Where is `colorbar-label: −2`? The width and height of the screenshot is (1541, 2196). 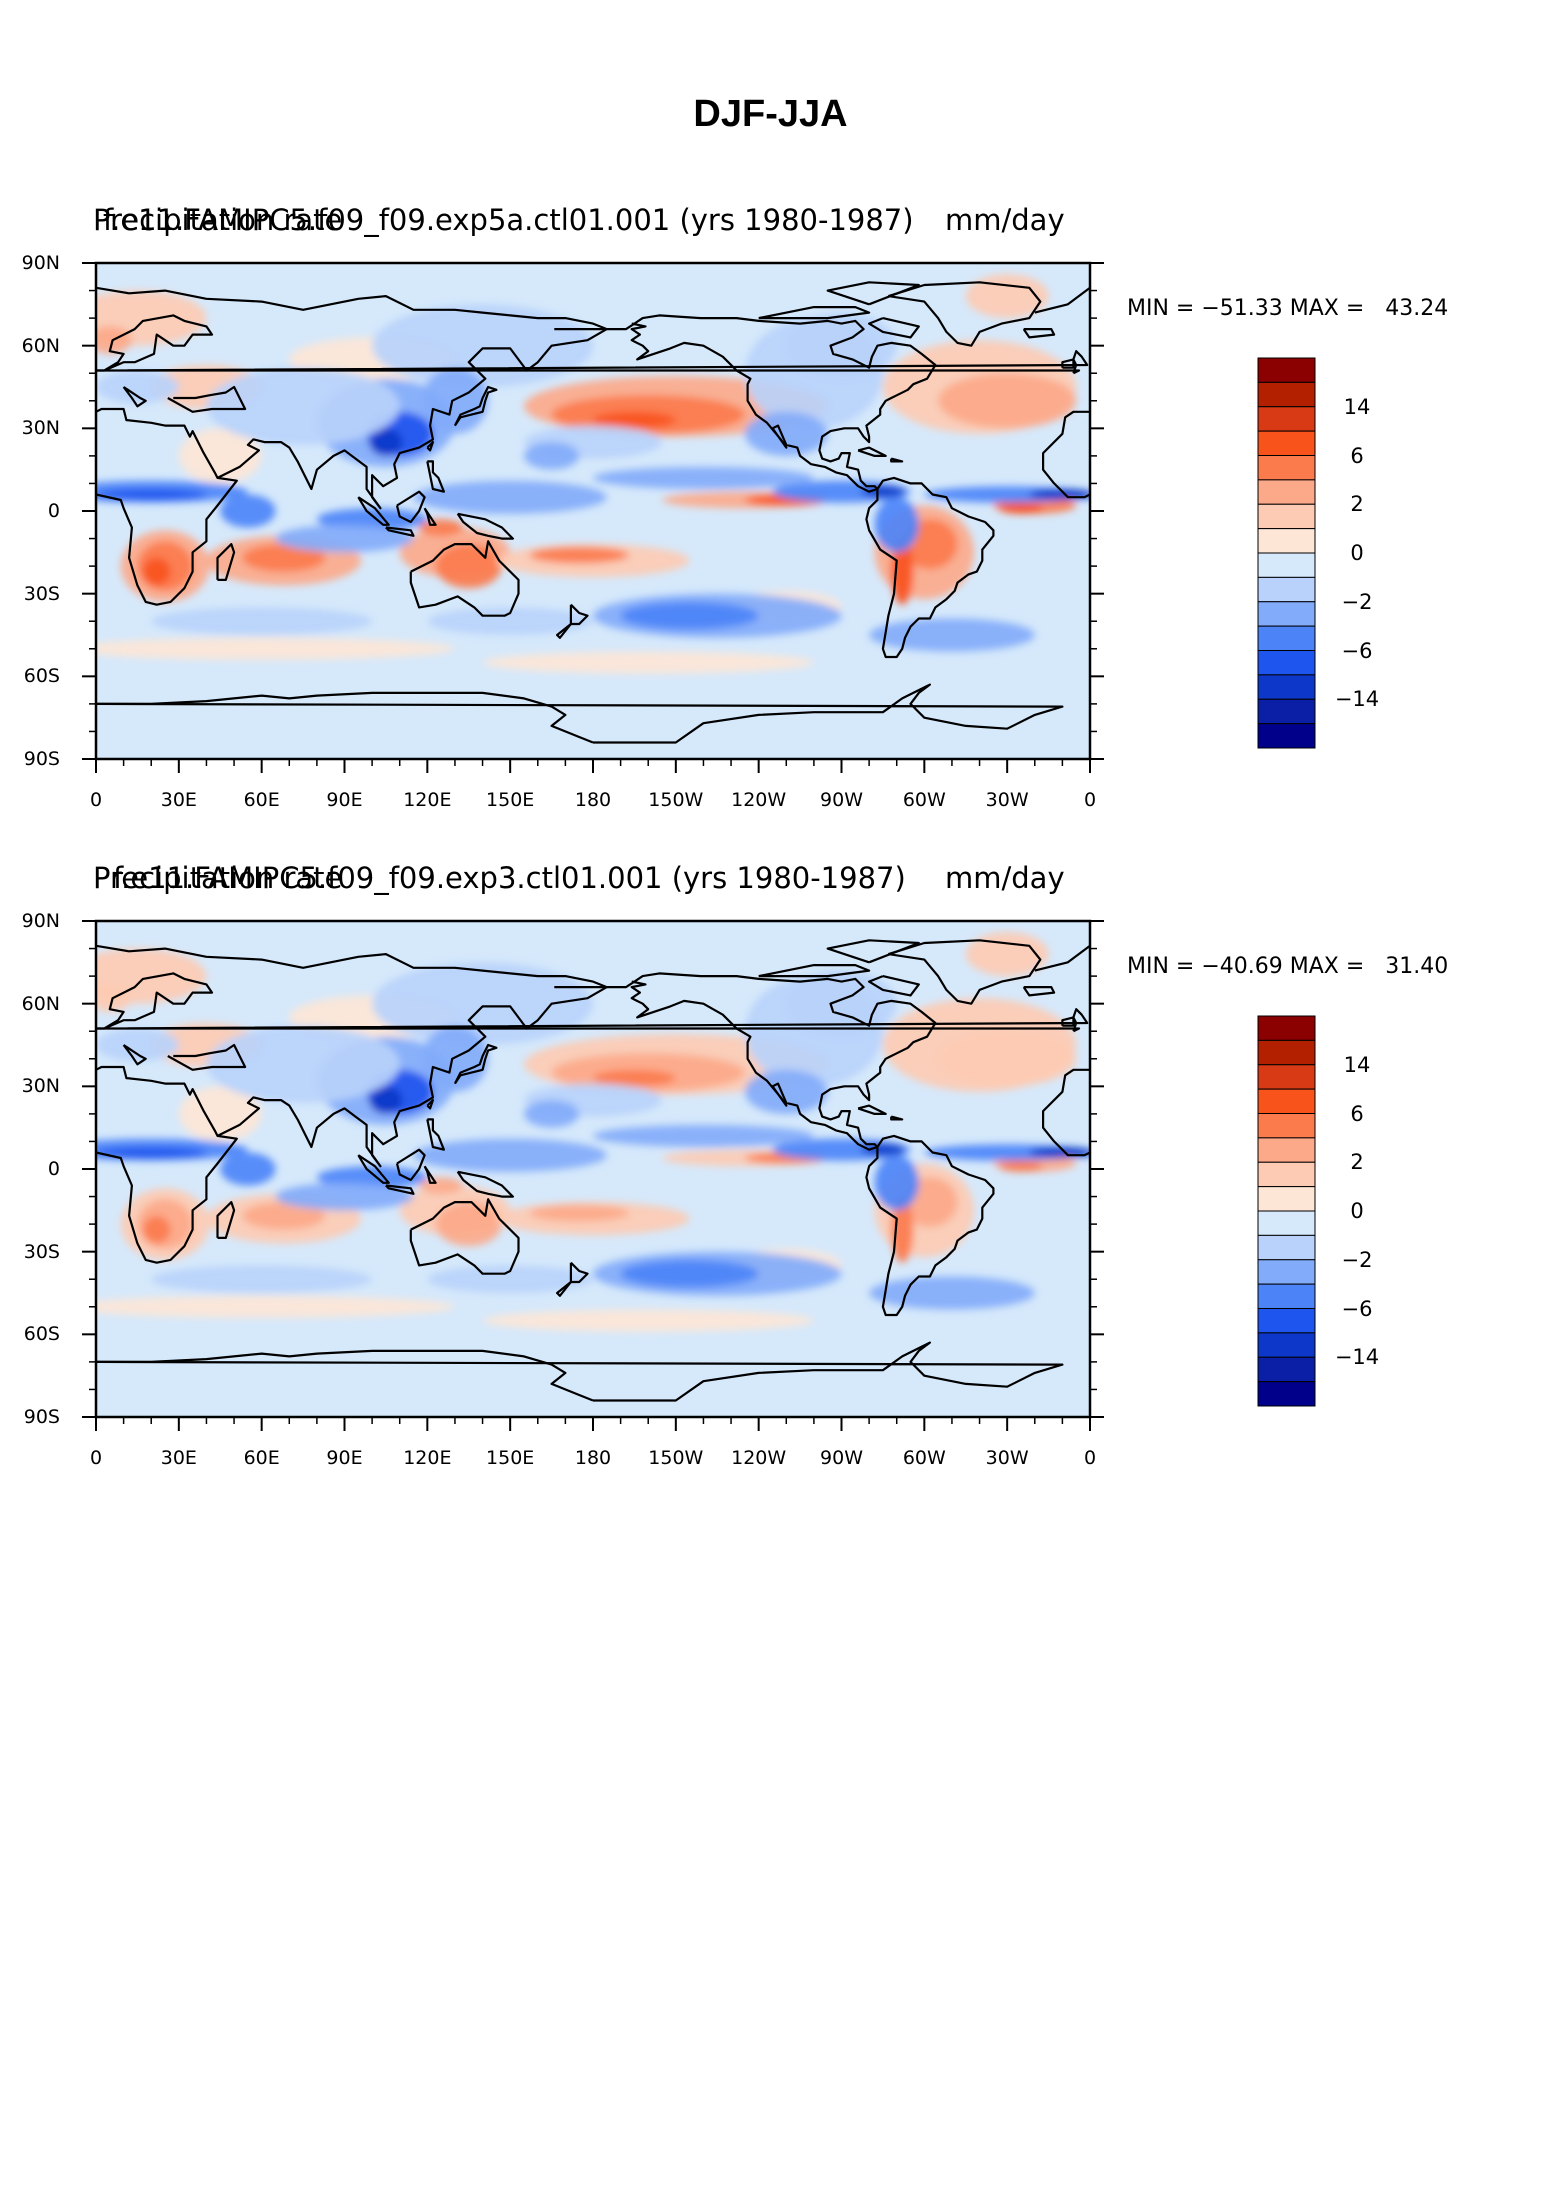
colorbar-label: −2 is located at coordinates (1357, 1259).